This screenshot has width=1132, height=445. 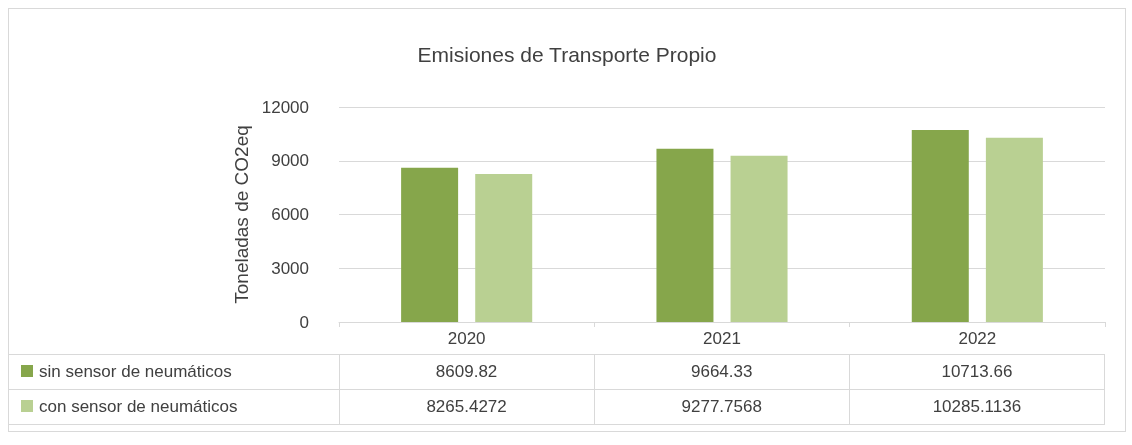 I want to click on data-label: 8265.4272, so click(x=467, y=407).